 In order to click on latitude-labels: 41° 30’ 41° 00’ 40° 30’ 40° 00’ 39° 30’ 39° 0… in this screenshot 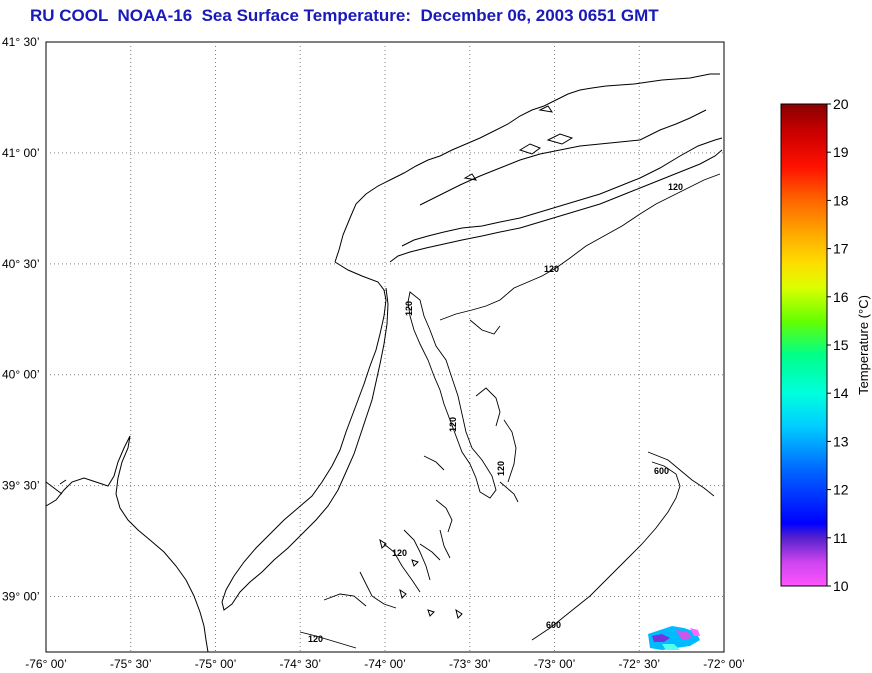, I will do `click(21, 319)`.